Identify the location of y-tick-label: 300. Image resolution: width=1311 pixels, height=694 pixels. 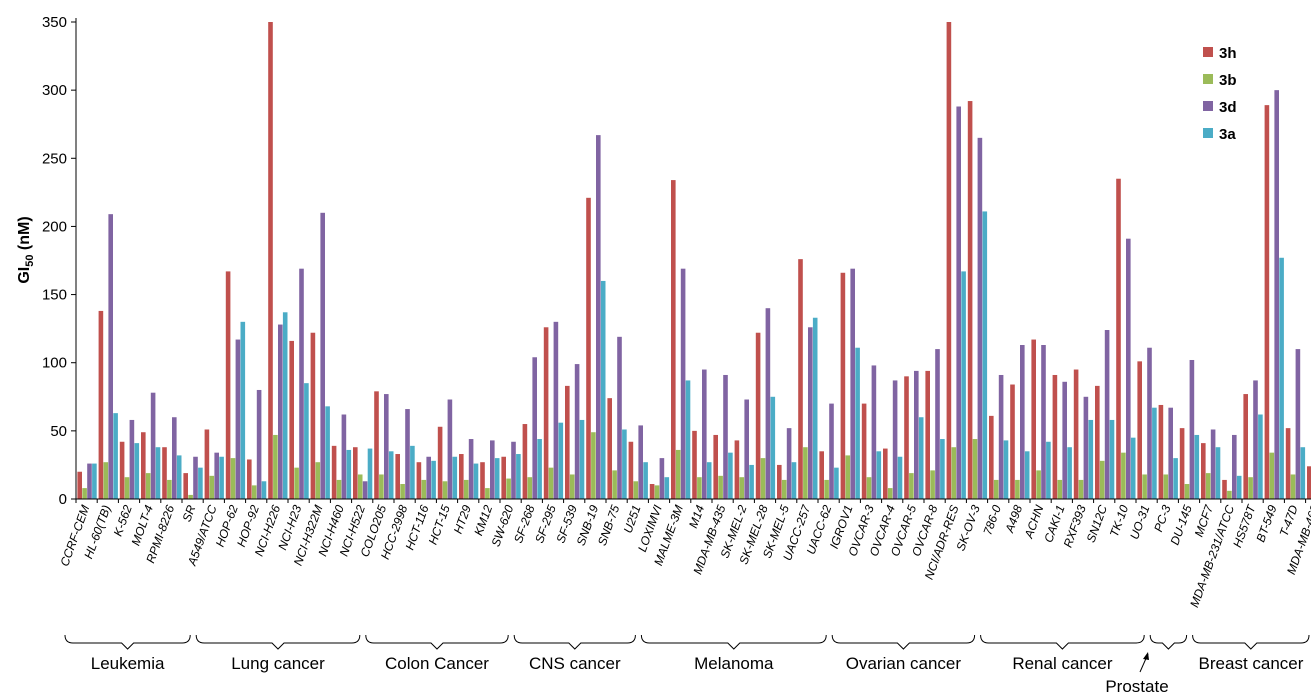
(54, 90).